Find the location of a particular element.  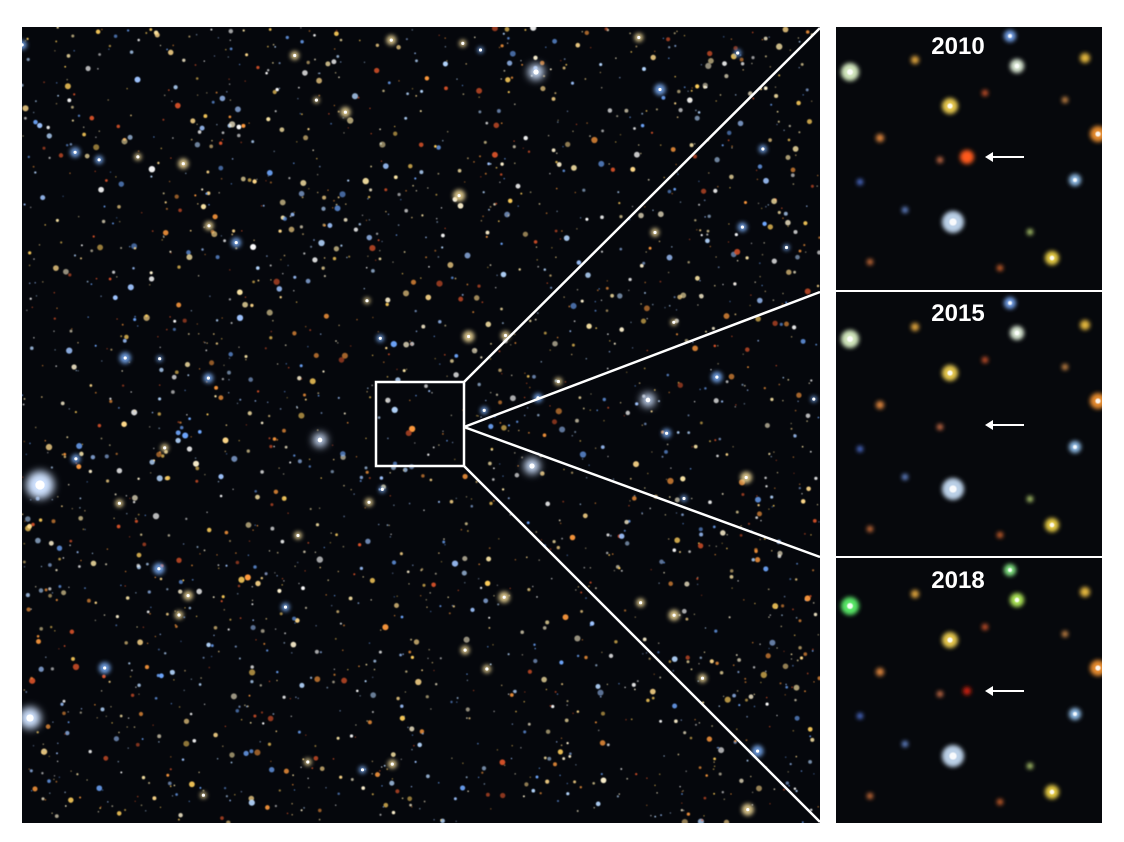

panel is located at coordinates (971, 150).